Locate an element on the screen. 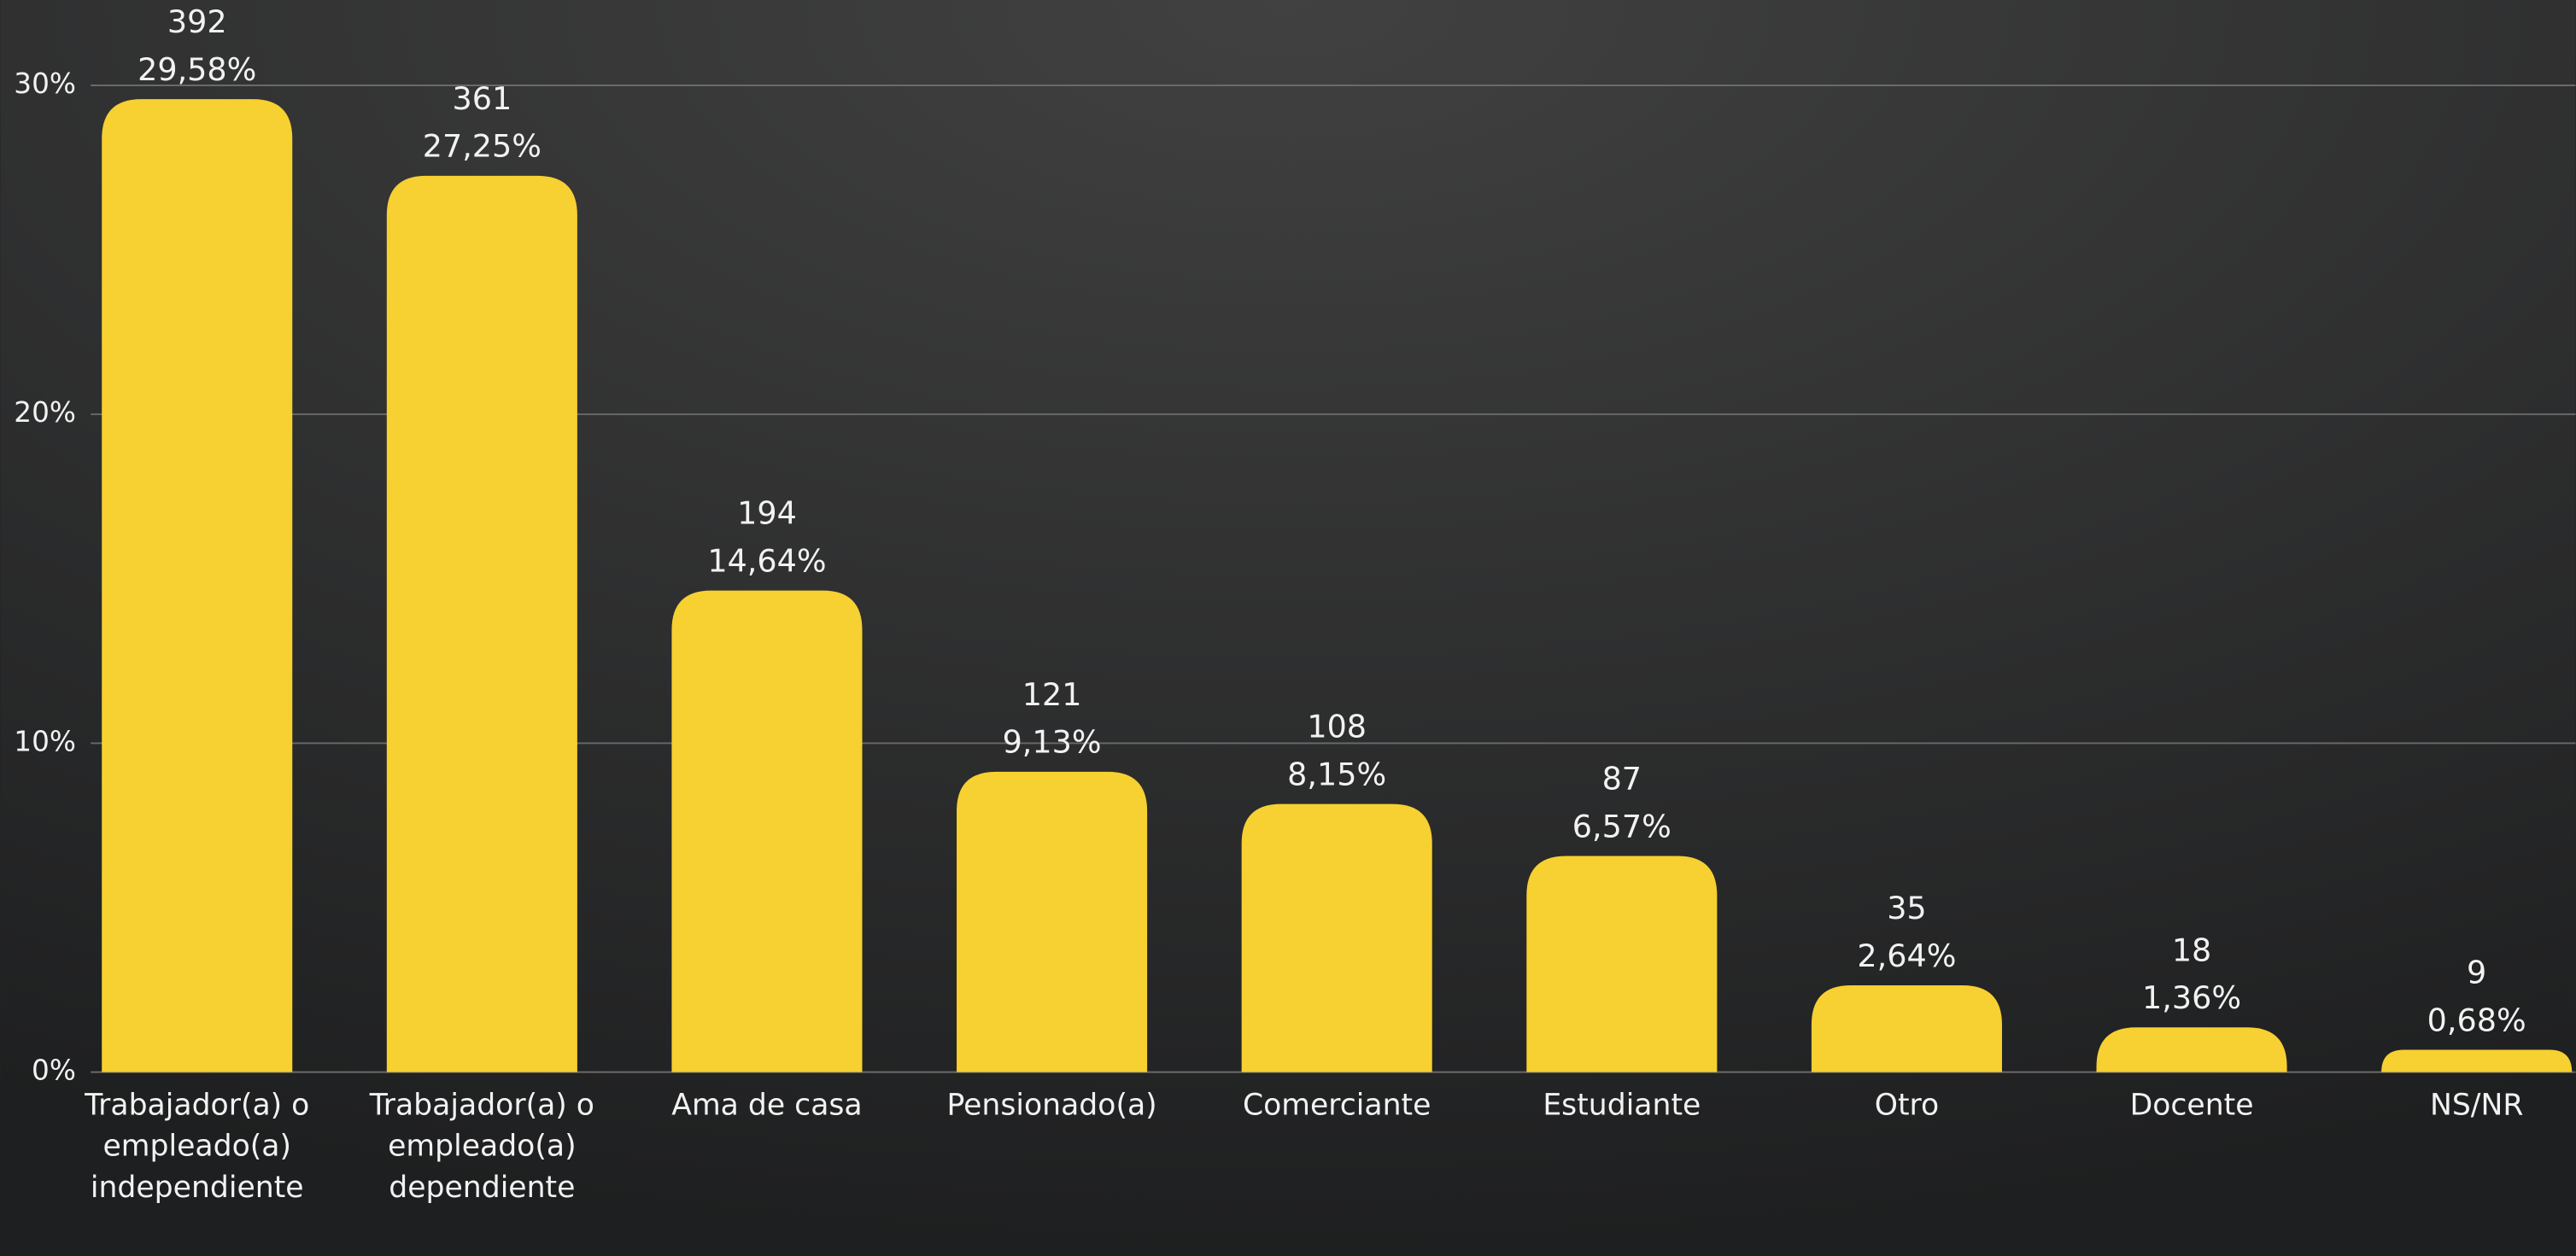 The image size is (2576, 1256). y-tick-label: 20% is located at coordinates (45, 412).